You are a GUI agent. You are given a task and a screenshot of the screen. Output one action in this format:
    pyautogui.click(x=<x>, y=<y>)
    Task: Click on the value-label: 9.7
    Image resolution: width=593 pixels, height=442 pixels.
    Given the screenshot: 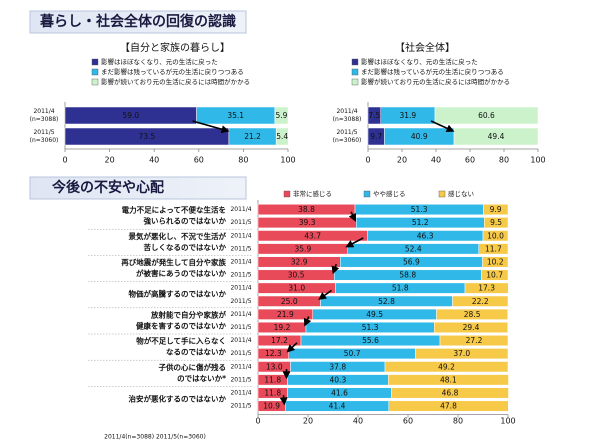 What is the action you would take?
    pyautogui.click(x=376, y=136)
    